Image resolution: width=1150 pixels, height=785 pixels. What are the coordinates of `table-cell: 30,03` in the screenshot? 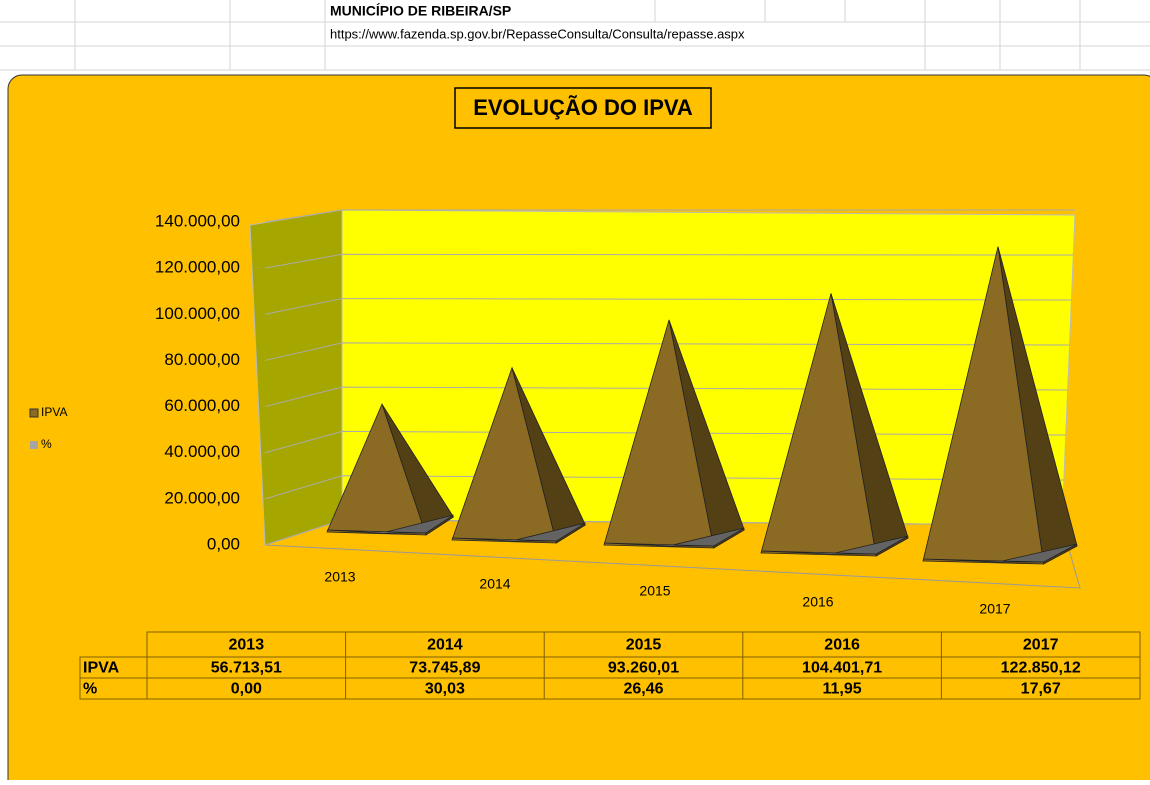 It's located at (445, 689).